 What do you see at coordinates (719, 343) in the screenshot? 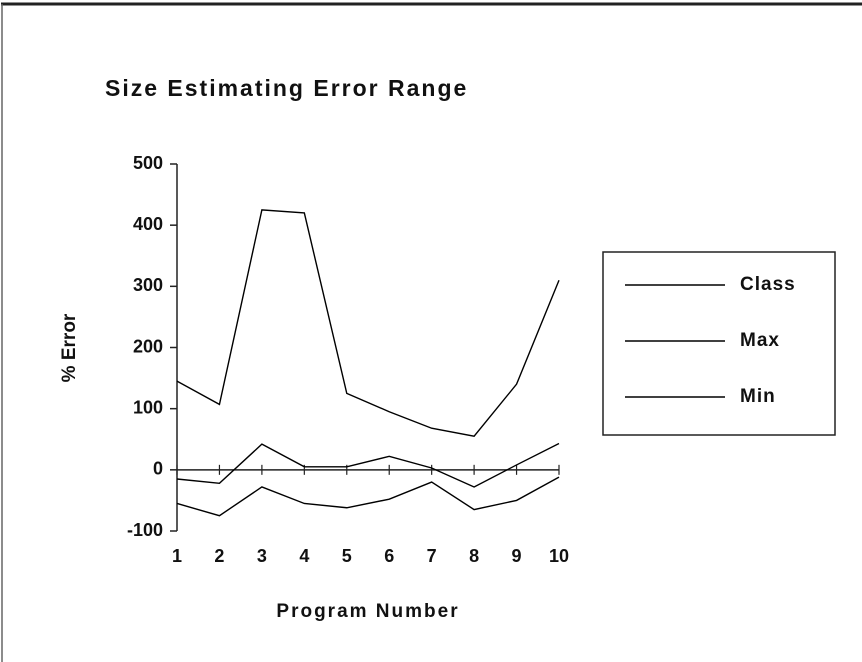
I see `legend-box` at bounding box center [719, 343].